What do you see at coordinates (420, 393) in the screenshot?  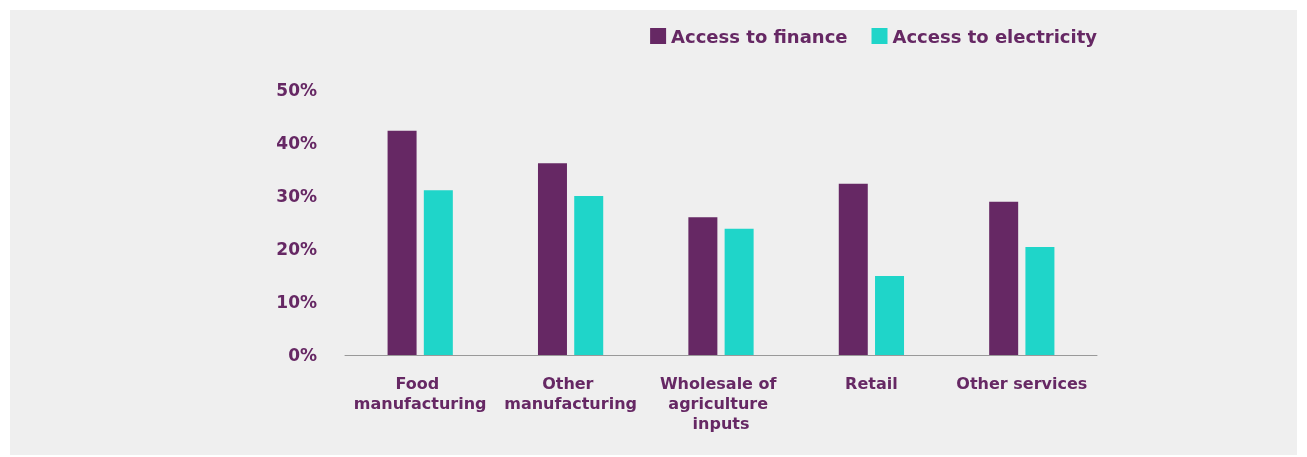 I see `x-tick-label: Food manufacturing` at bounding box center [420, 393].